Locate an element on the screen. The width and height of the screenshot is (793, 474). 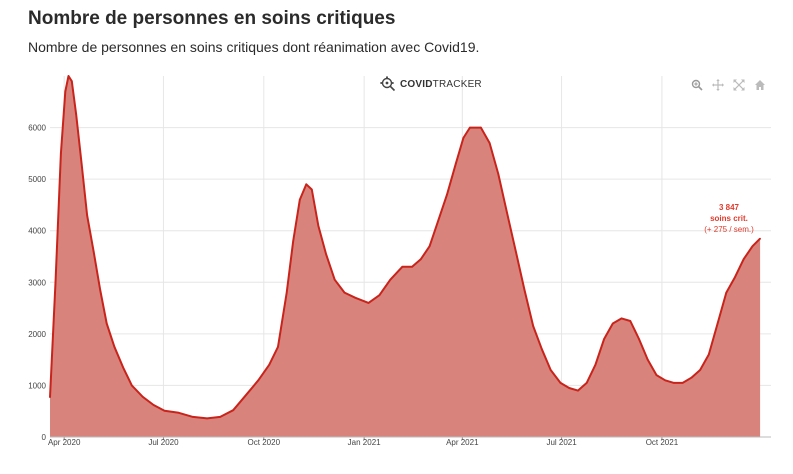
x-tick-label: Jul 2020 is located at coordinates (163, 442).